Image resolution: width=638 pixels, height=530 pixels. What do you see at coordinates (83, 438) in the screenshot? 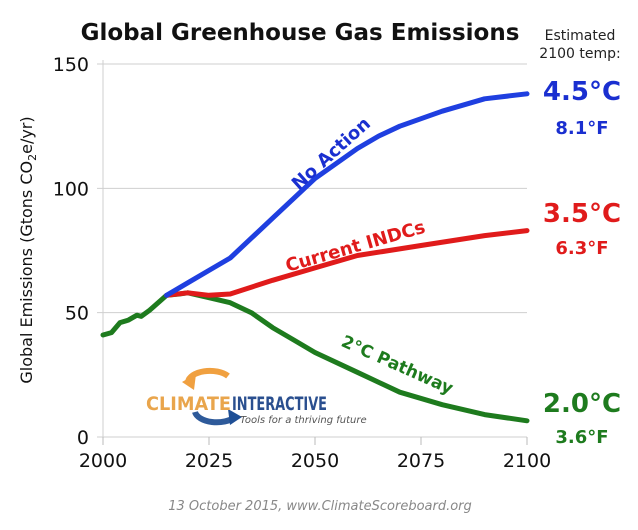
I see `y-tick-label: 0` at bounding box center [83, 438].